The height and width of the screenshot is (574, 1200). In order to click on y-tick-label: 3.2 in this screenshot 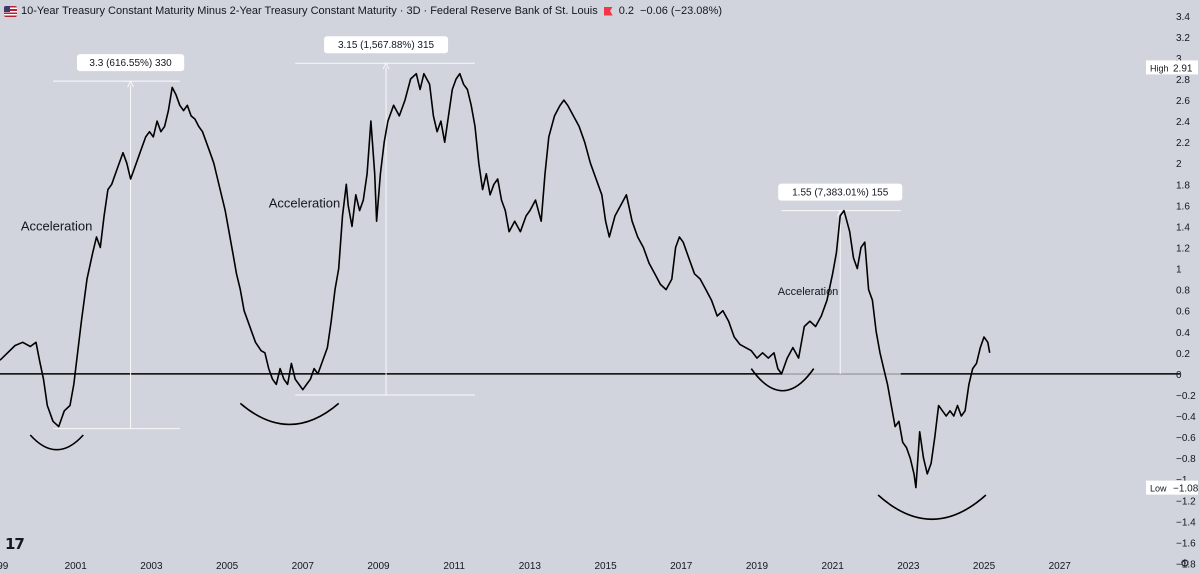, I will do `click(1183, 38)`.